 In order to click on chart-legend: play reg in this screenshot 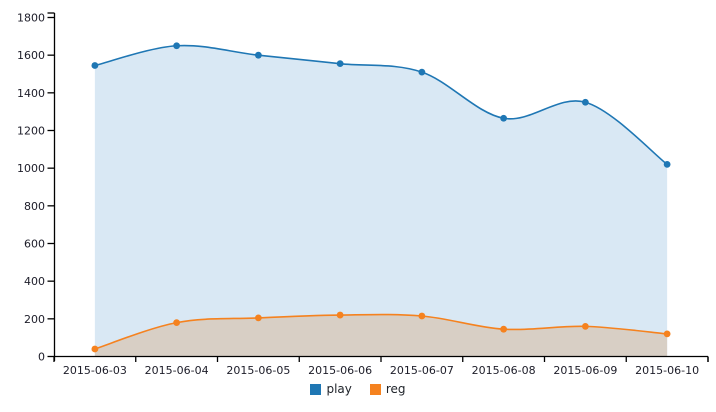, I will do `click(358, 389)`.